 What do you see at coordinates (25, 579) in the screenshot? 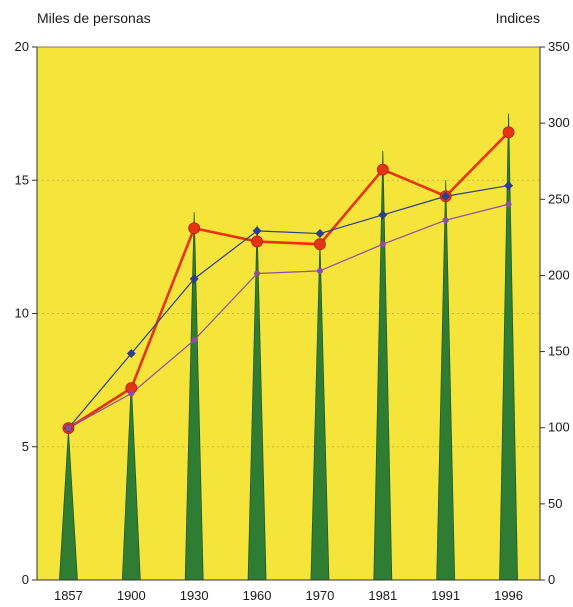
I see `y-left-tick-label-0: 0` at bounding box center [25, 579].